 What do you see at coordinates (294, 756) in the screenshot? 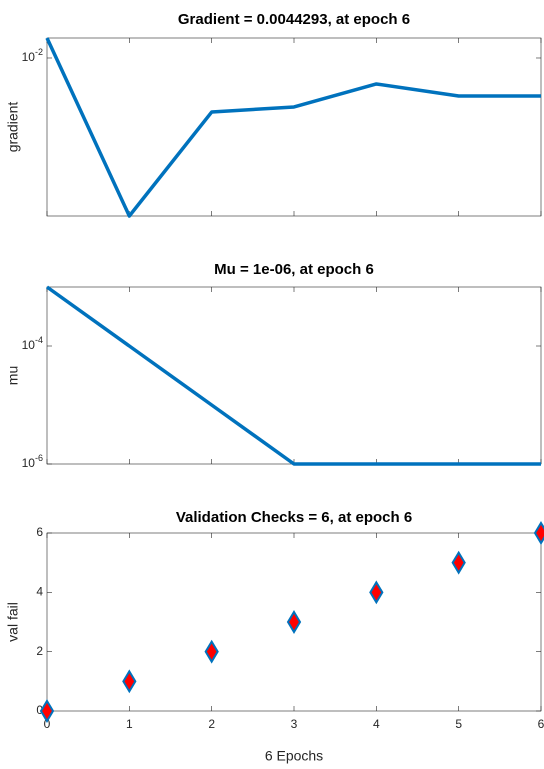
I see `x-axis-label: 6 Epochs` at bounding box center [294, 756].